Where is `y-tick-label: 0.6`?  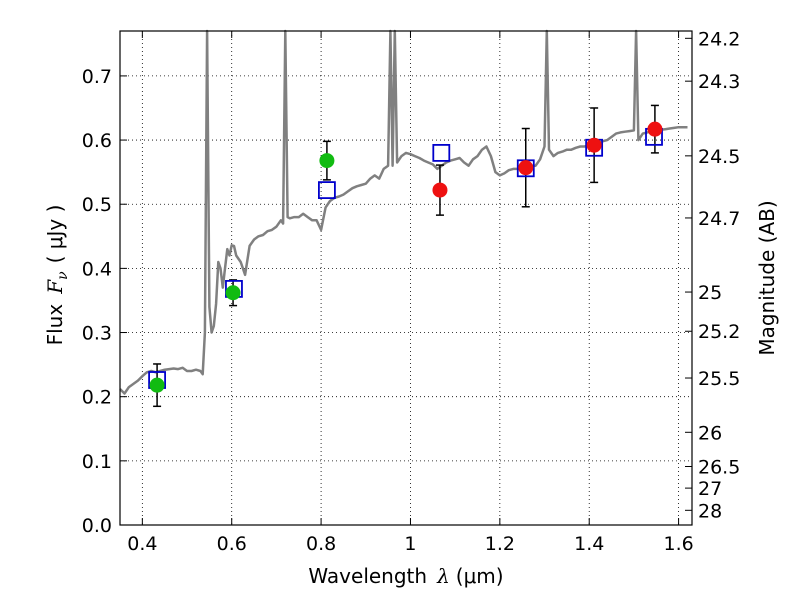
y-tick-label: 0.6 is located at coordinates (97, 141).